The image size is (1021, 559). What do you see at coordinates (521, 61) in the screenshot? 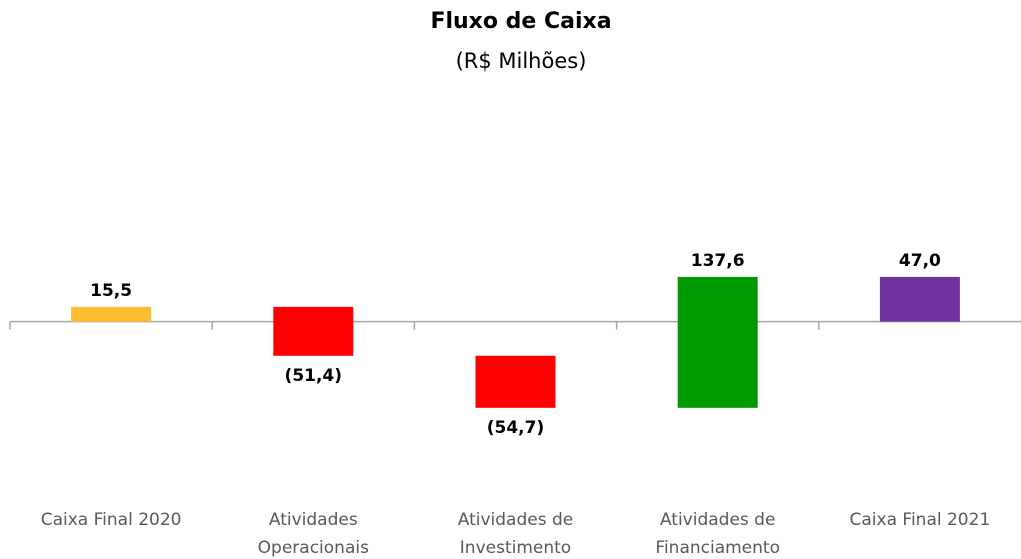
I see `chart-subtitle: (R$ Milhões)` at bounding box center [521, 61].